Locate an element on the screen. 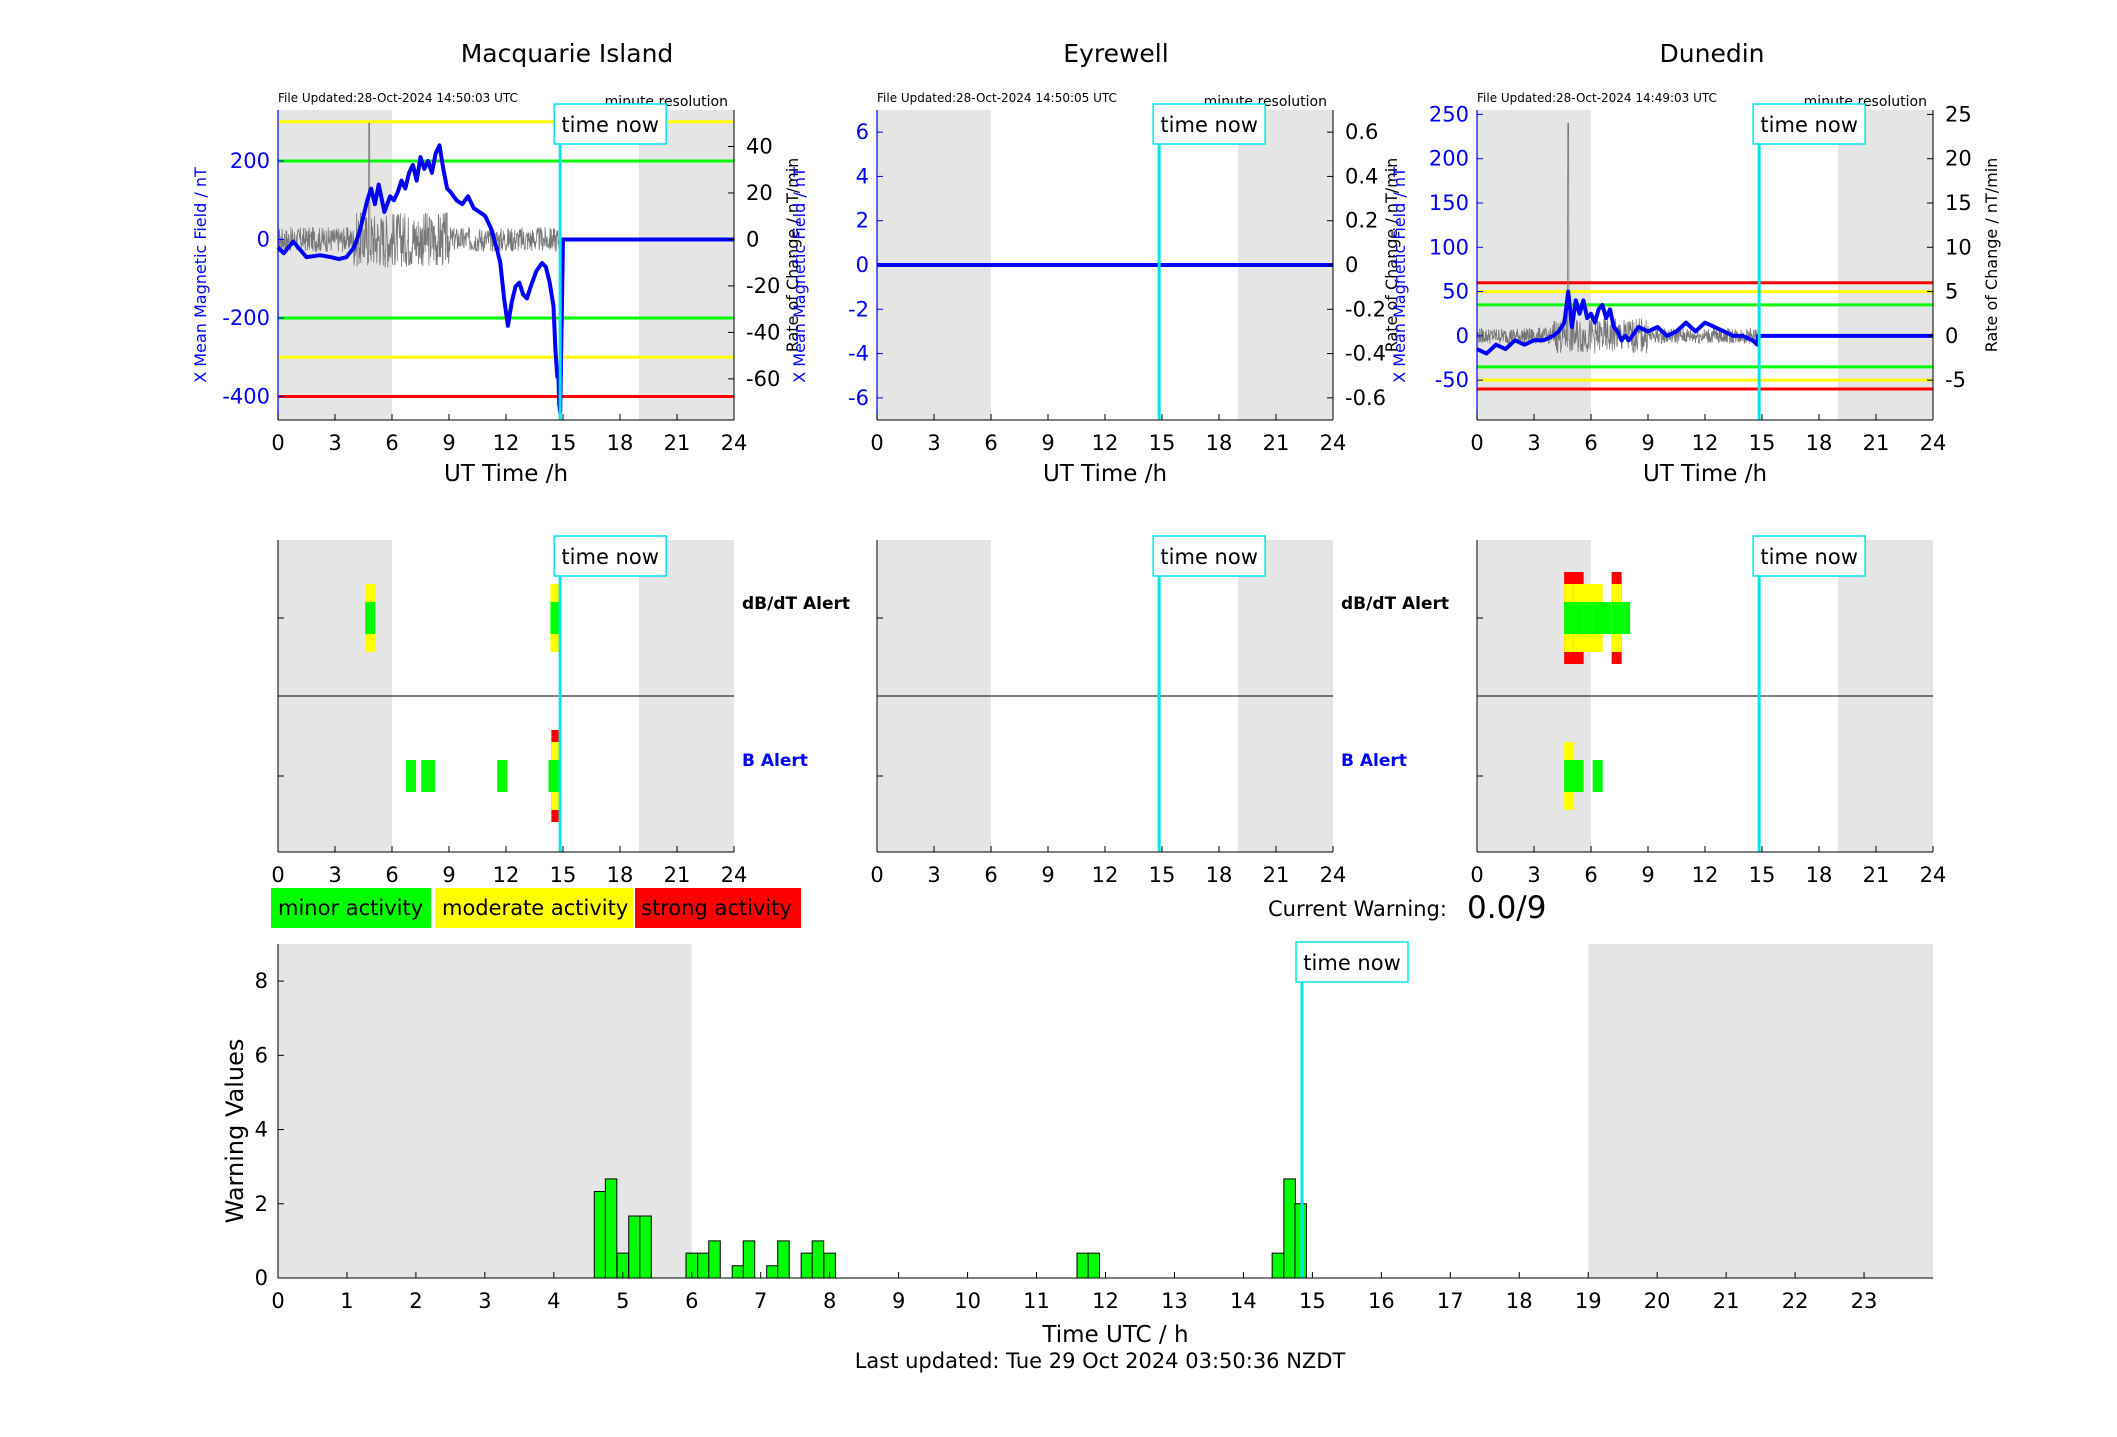 This screenshot has width=2117, height=1437. legend-moderate-label: moderate activity is located at coordinates (535, 908).